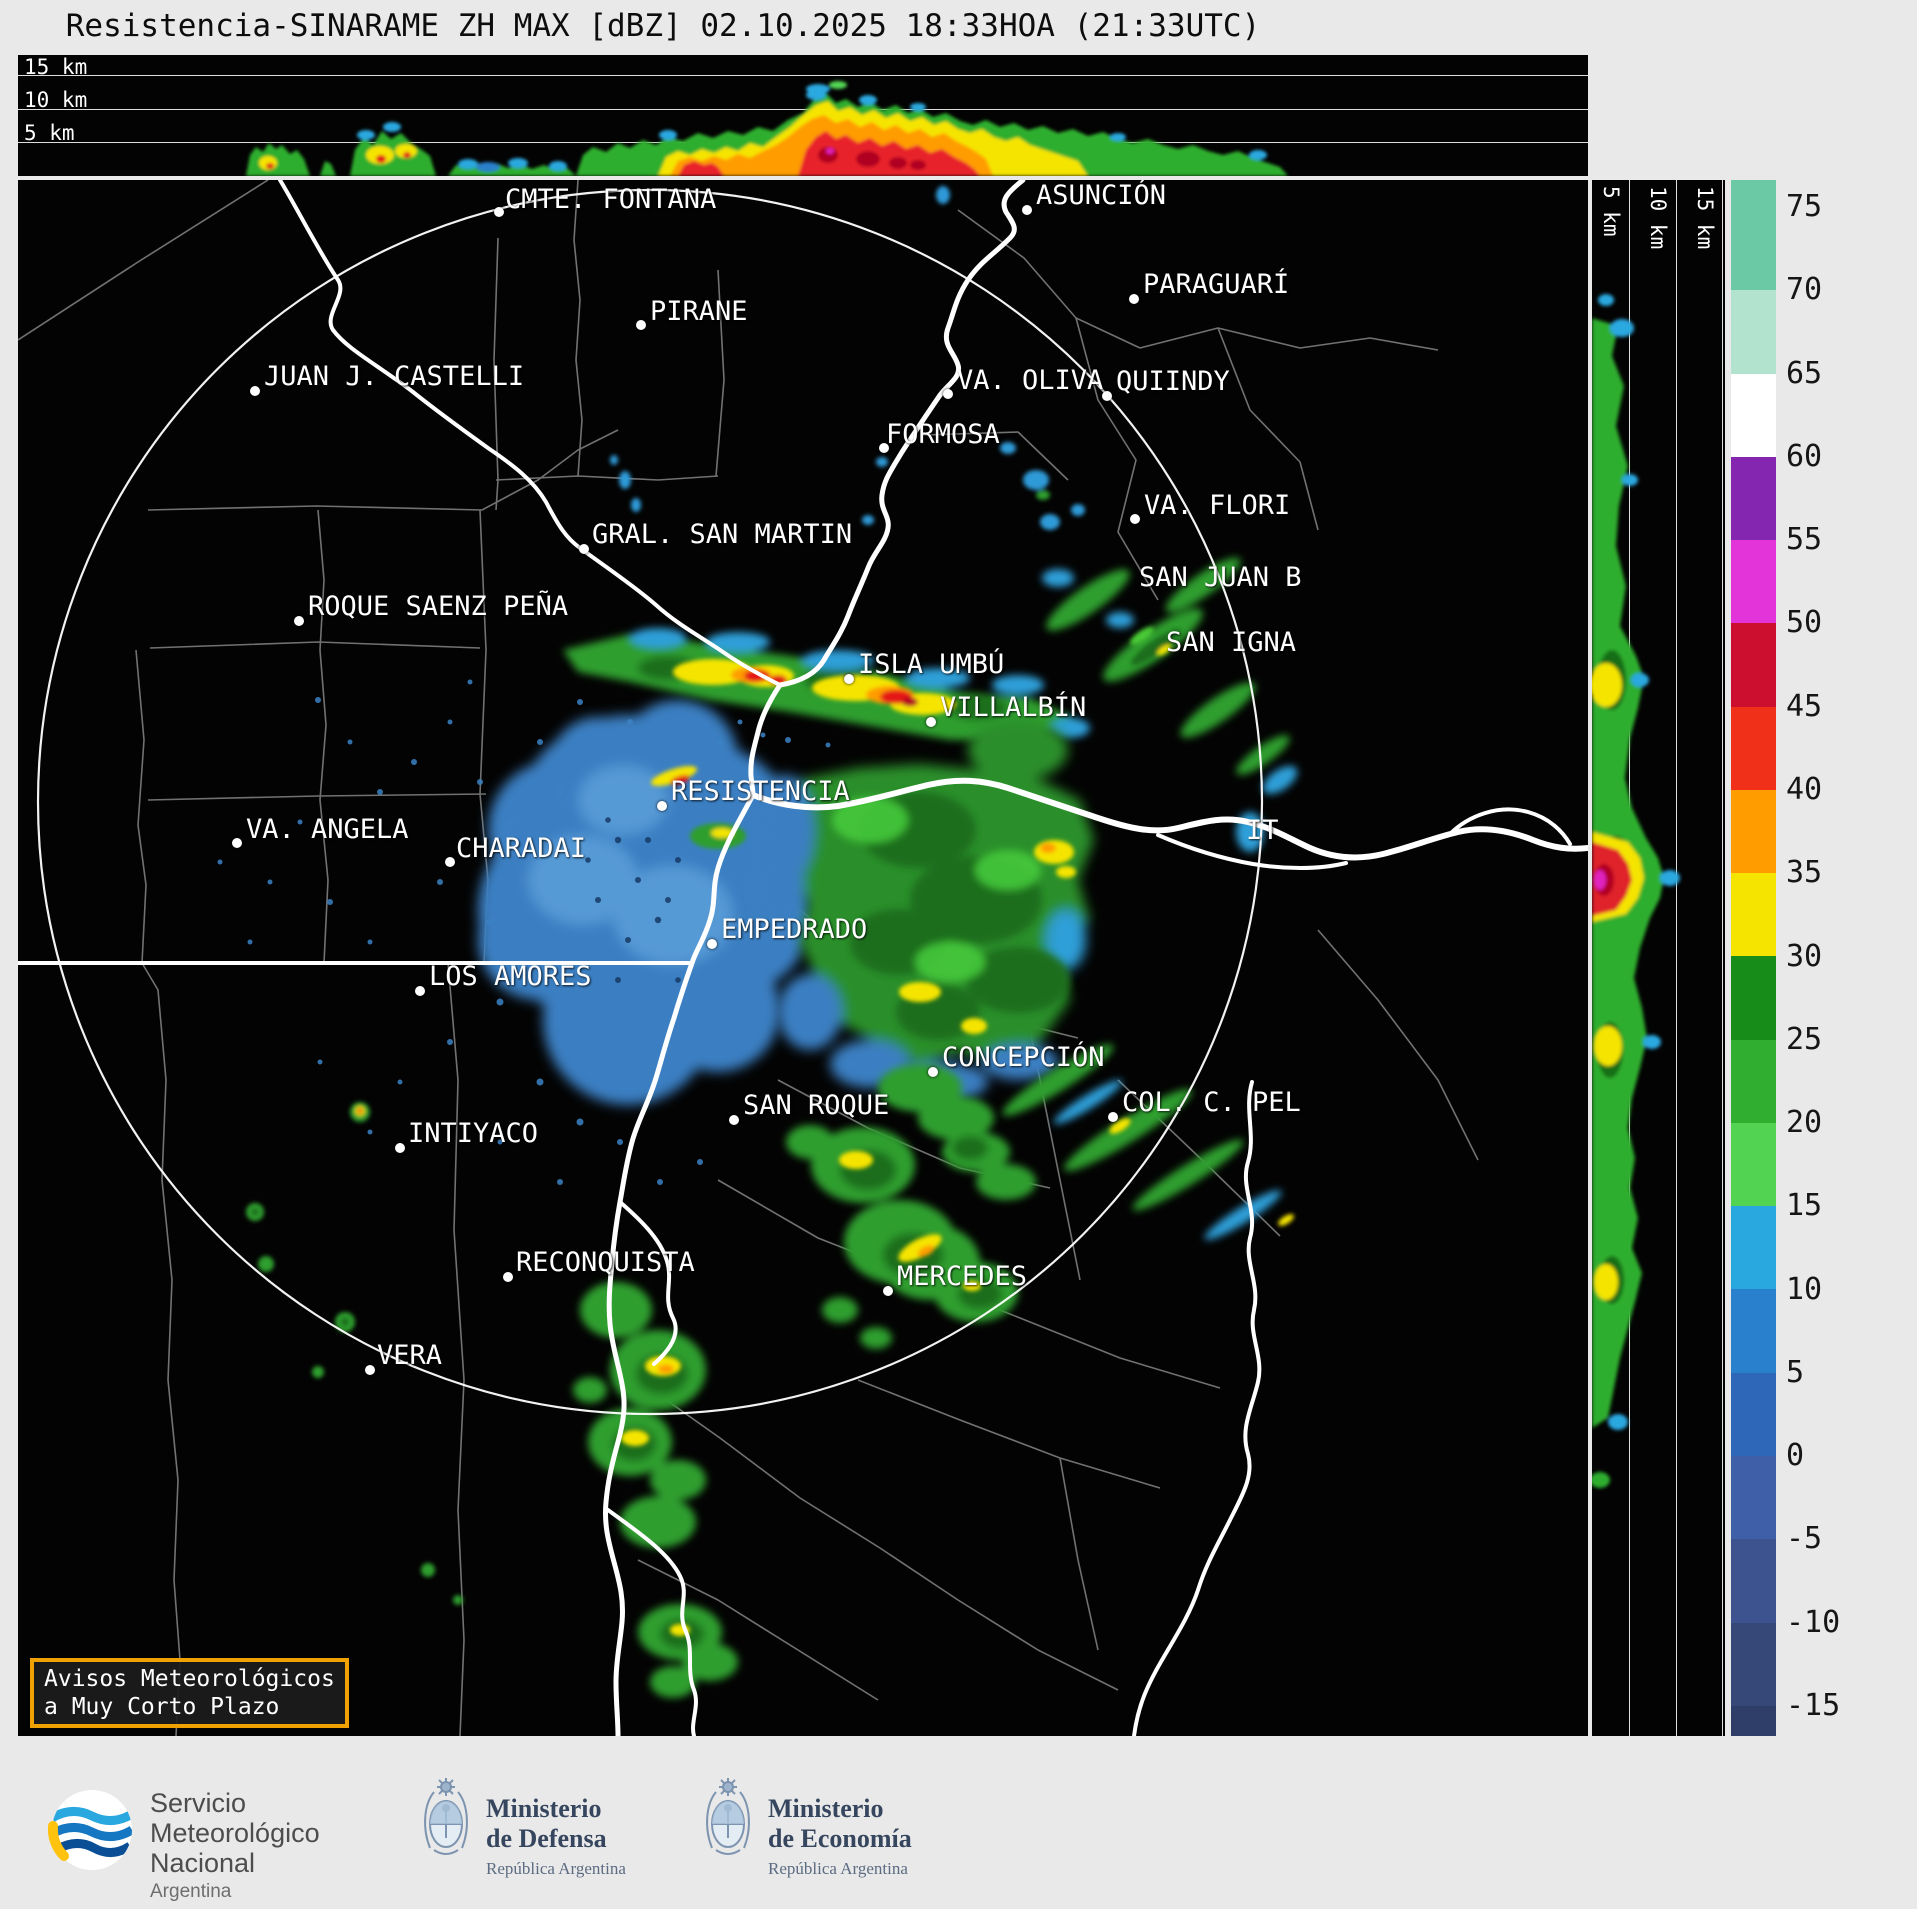 The height and width of the screenshot is (1909, 1917). What do you see at coordinates (816, 1105) in the screenshot?
I see `city-label: SAN ROQUE` at bounding box center [816, 1105].